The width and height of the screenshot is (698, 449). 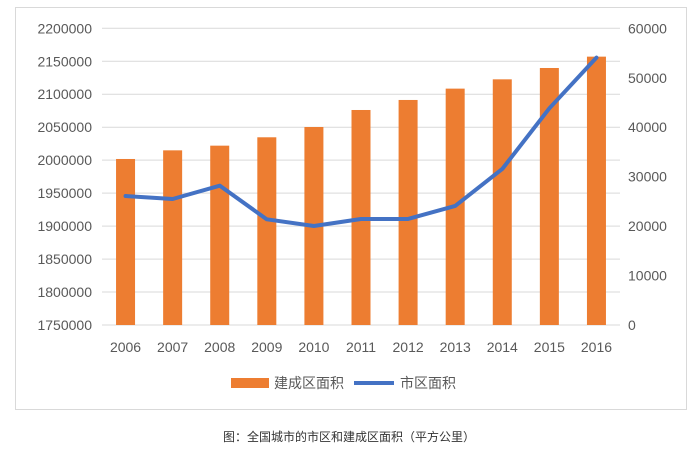 What do you see at coordinates (64, 259) in the screenshot?
I see `y-left-tick-label: 1850000` at bounding box center [64, 259].